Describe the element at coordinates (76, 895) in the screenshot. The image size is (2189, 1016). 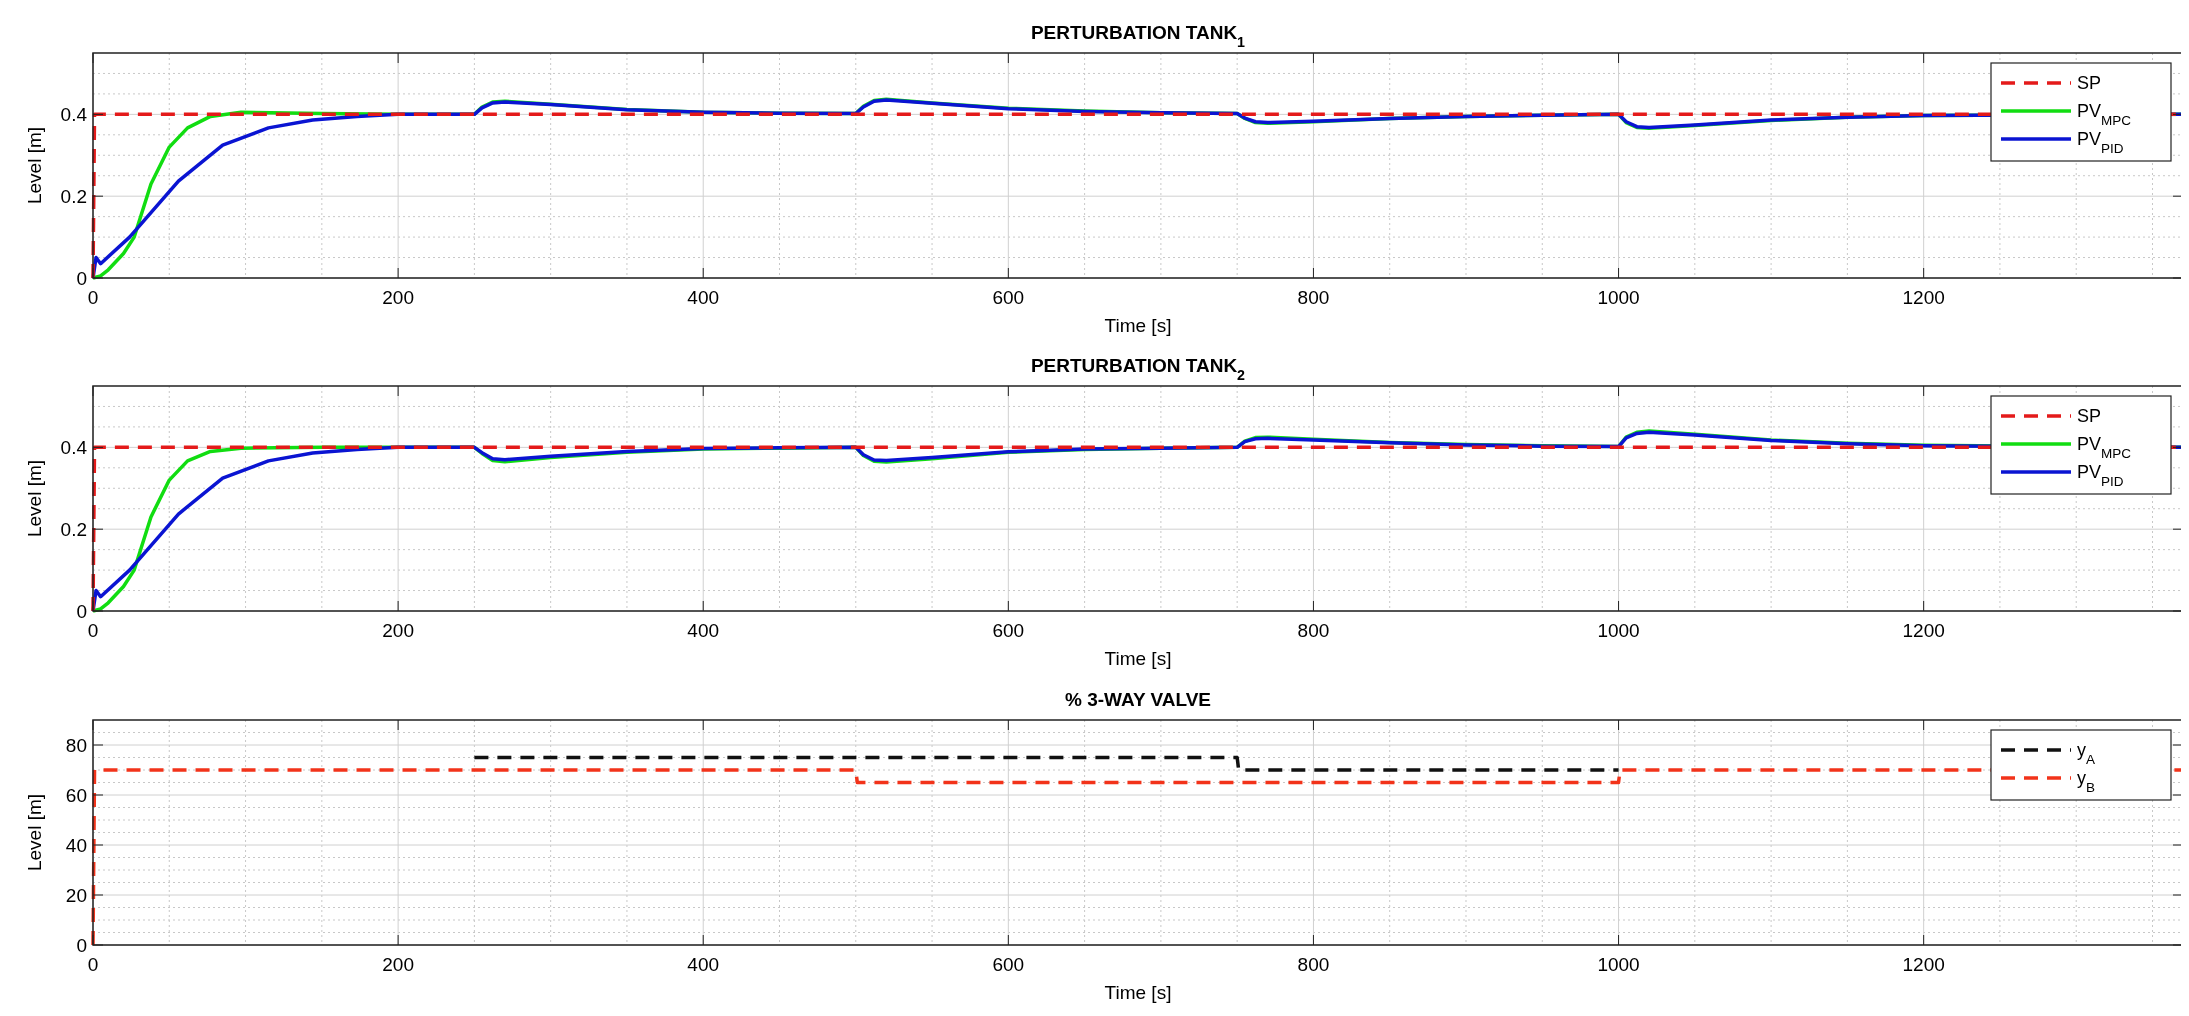
I see `y-tick-label: 20` at that location.